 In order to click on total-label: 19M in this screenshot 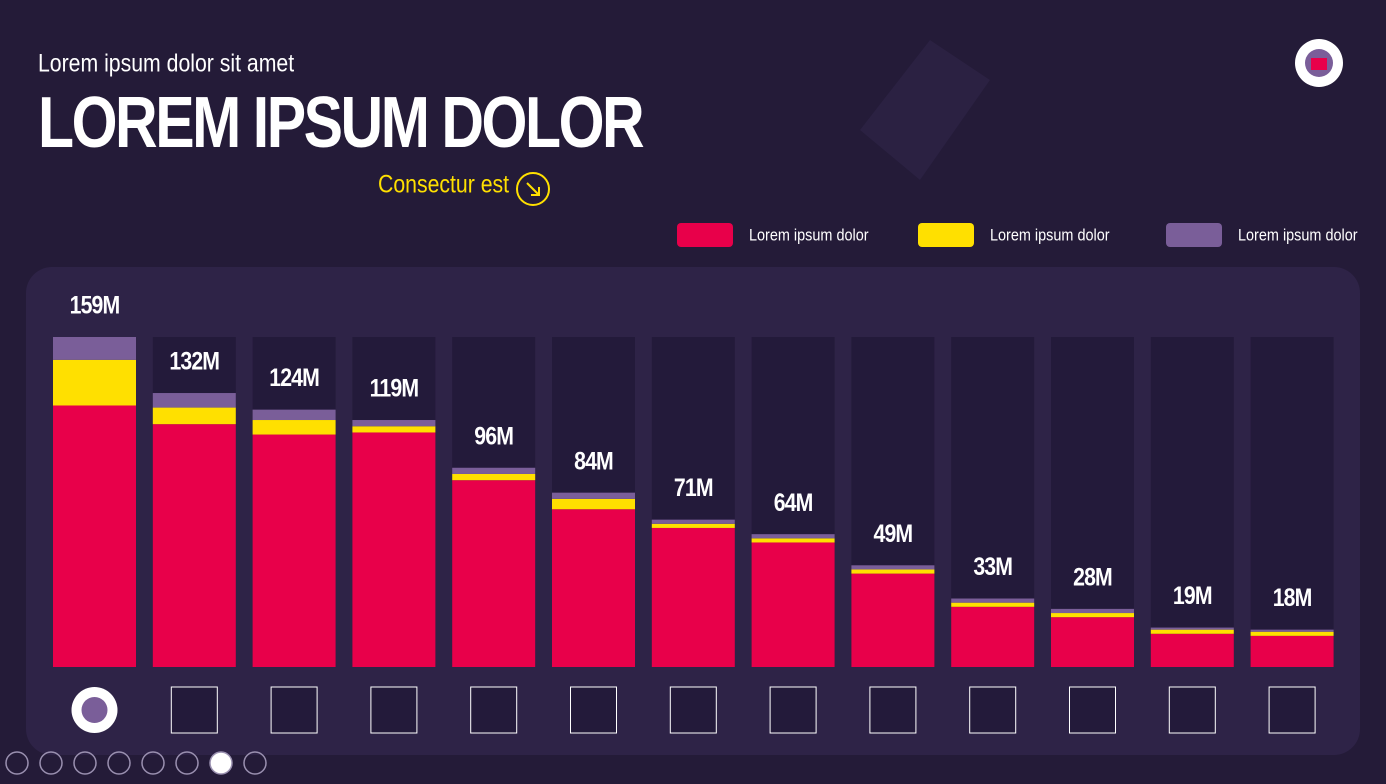, I will do `click(1192, 596)`.